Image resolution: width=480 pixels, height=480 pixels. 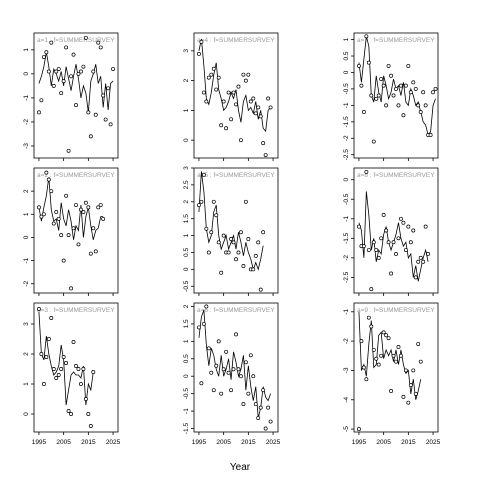 I want to click on y-tick-label: 1, so click(x=346, y=39).